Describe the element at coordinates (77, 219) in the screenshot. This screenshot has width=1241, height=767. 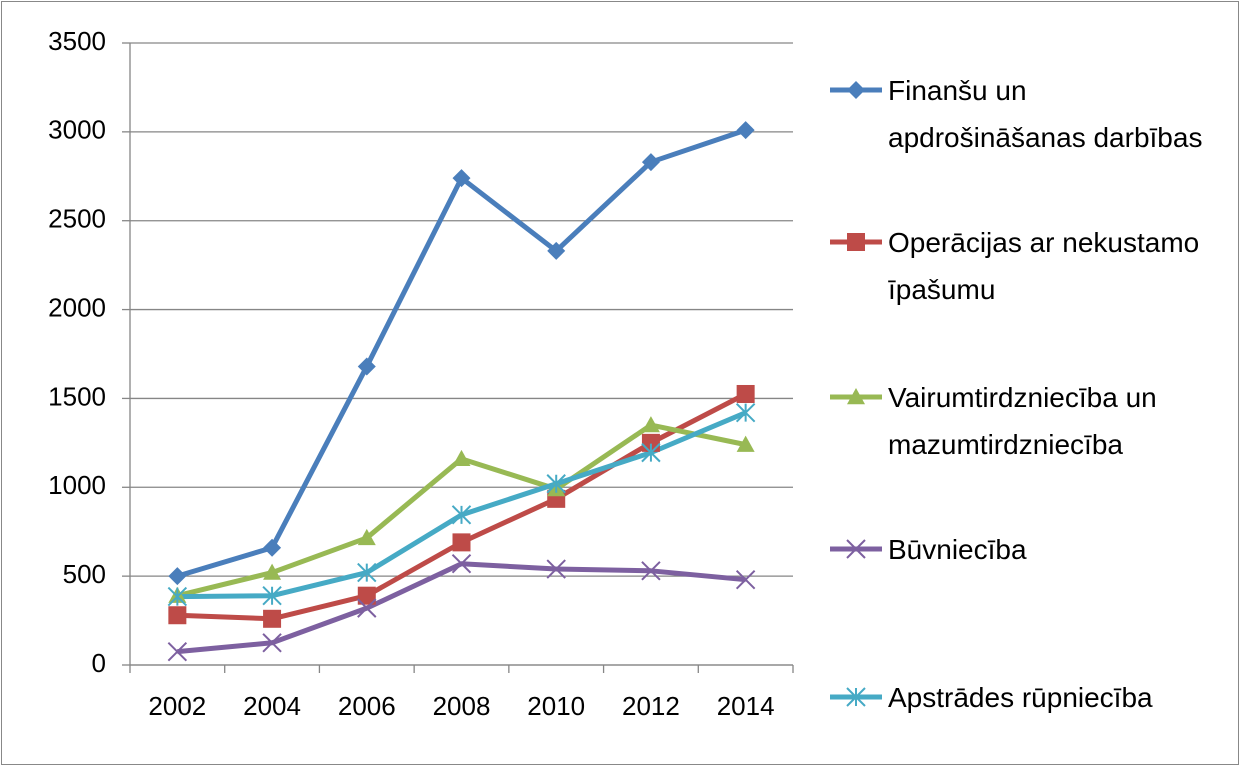
I see `y-tick-label: 2500` at that location.